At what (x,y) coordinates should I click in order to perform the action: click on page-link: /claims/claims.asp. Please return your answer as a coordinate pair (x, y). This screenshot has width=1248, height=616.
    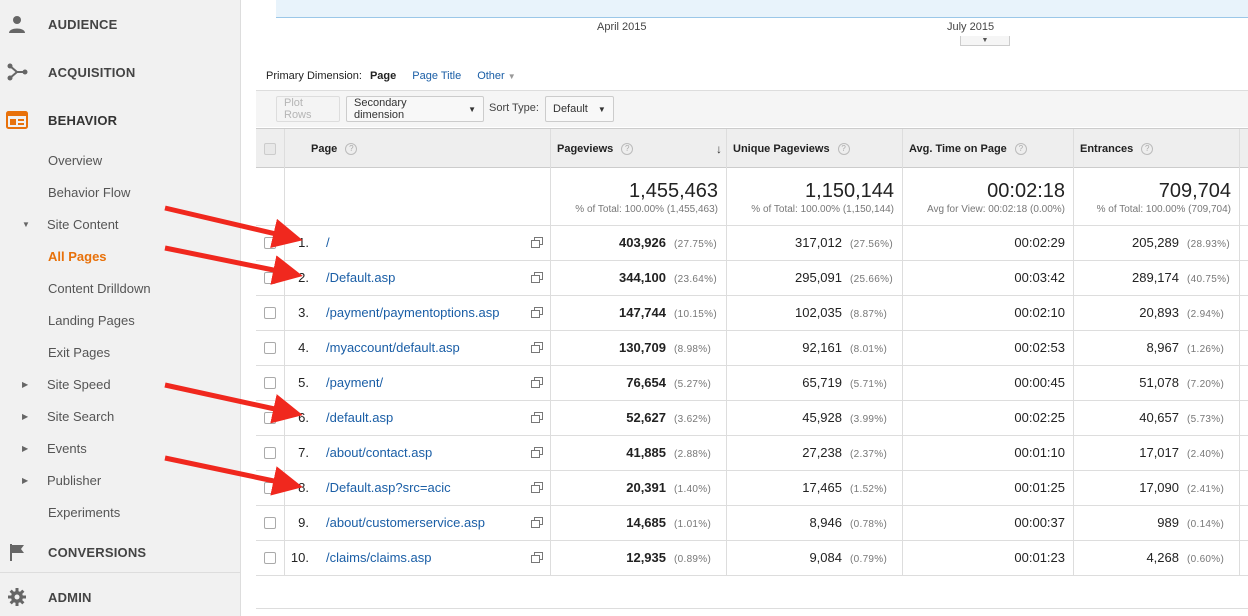
    Looking at the image, I should click on (379, 557).